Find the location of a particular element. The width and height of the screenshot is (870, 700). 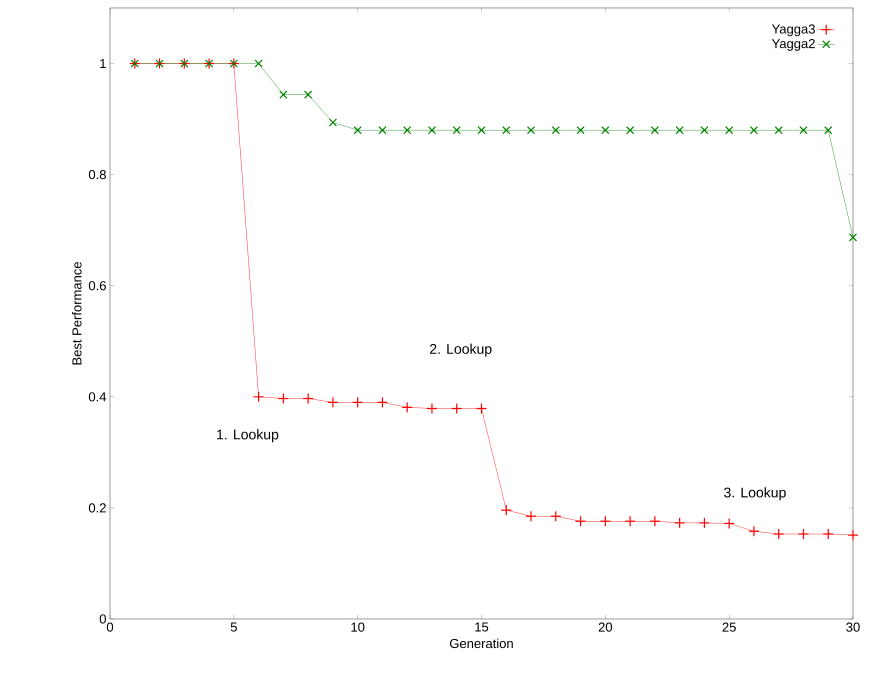

legend-label: Yagga3 is located at coordinates (793, 30).